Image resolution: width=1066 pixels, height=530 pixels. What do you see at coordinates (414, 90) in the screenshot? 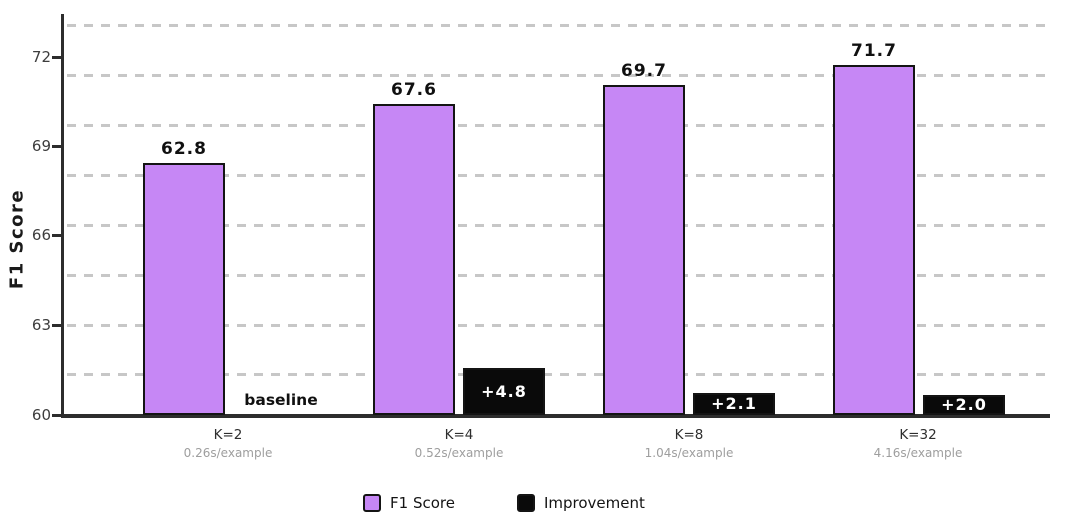
I see `bar-value-label: 67.6` at bounding box center [414, 90].